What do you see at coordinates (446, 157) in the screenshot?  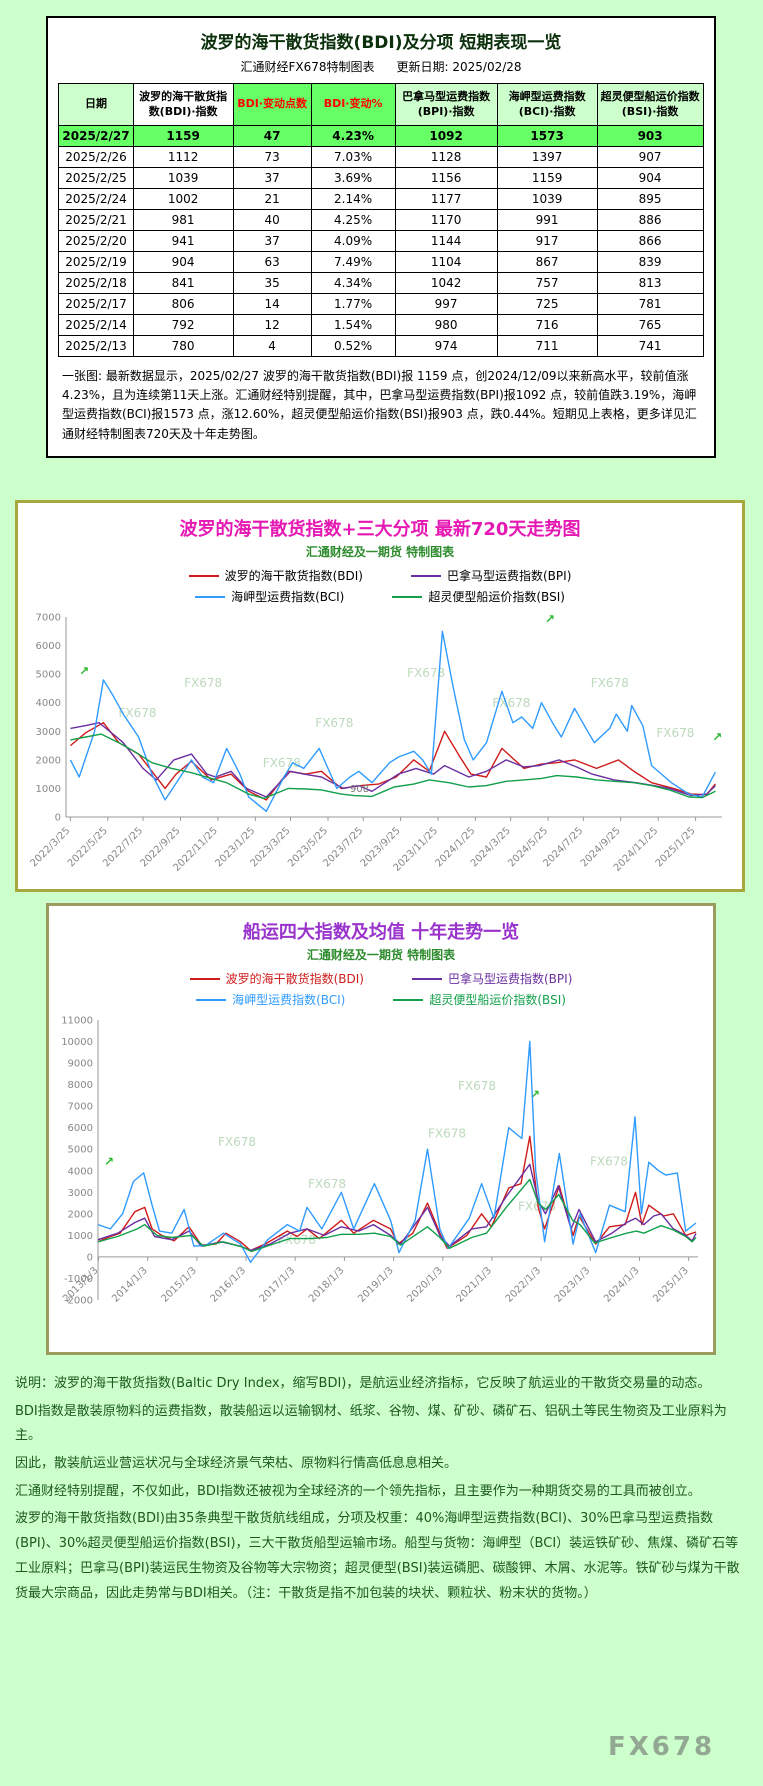 I see `cell-bpi: 1128` at bounding box center [446, 157].